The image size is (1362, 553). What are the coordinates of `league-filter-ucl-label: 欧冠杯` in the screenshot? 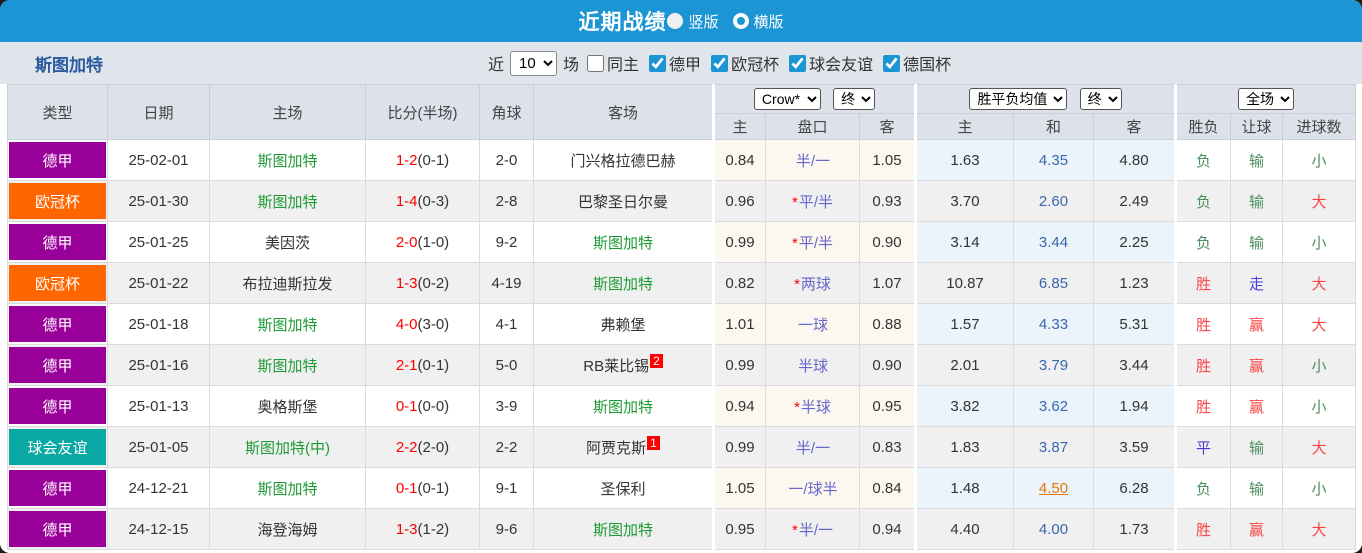 It's located at (755, 65).